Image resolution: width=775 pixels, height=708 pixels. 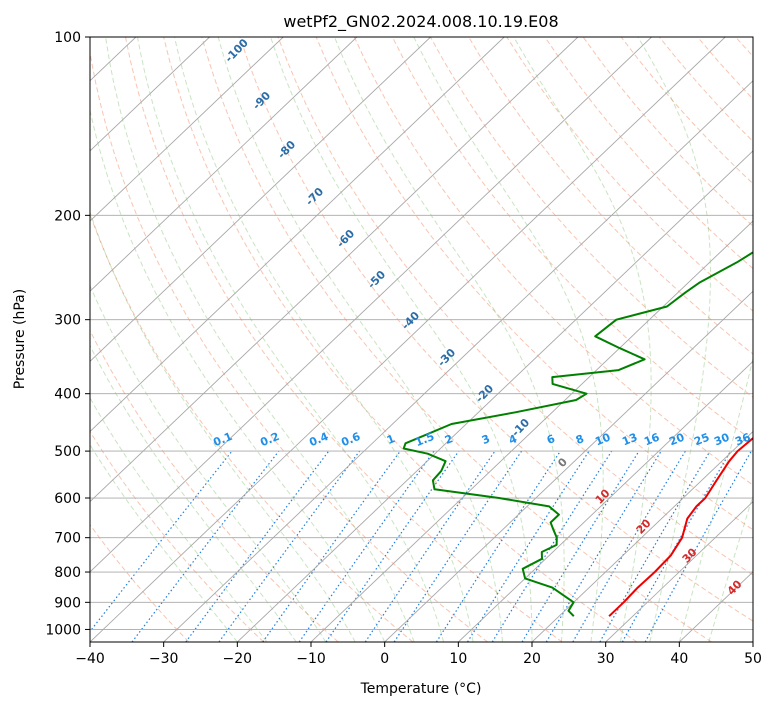 What do you see at coordinates (63, 630) in the screenshot?
I see `y-tick-label: 1000` at bounding box center [63, 630].